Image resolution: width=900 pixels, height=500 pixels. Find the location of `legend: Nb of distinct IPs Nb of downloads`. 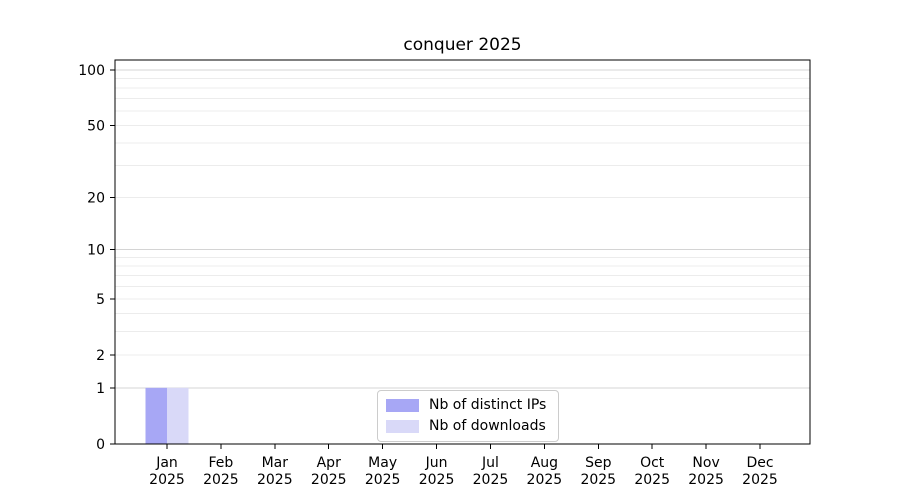

legend: Nb of distinct IPs Nb of downloads is located at coordinates (468, 416).